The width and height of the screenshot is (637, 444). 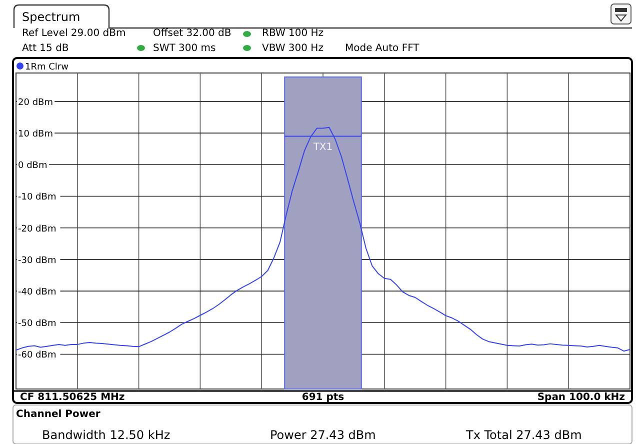 I want to click on text: VBW 300 Hz, so click(x=293, y=48).